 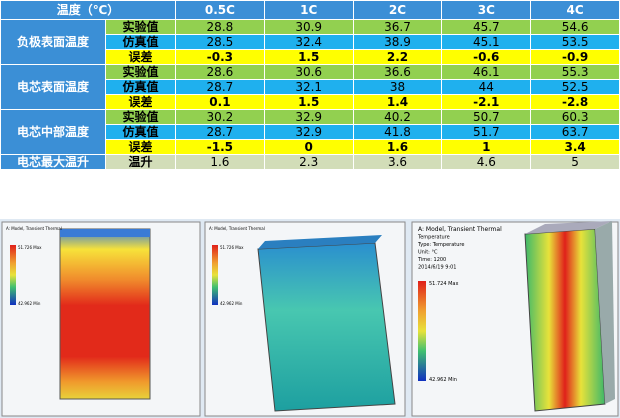 I want to click on value-cell: 45.7, so click(x=486, y=27).